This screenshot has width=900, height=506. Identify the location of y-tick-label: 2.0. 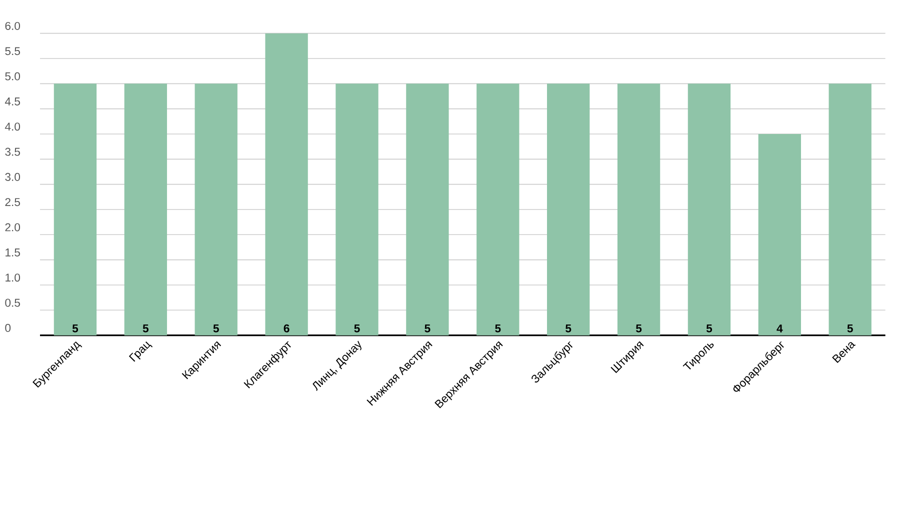
(12, 227).